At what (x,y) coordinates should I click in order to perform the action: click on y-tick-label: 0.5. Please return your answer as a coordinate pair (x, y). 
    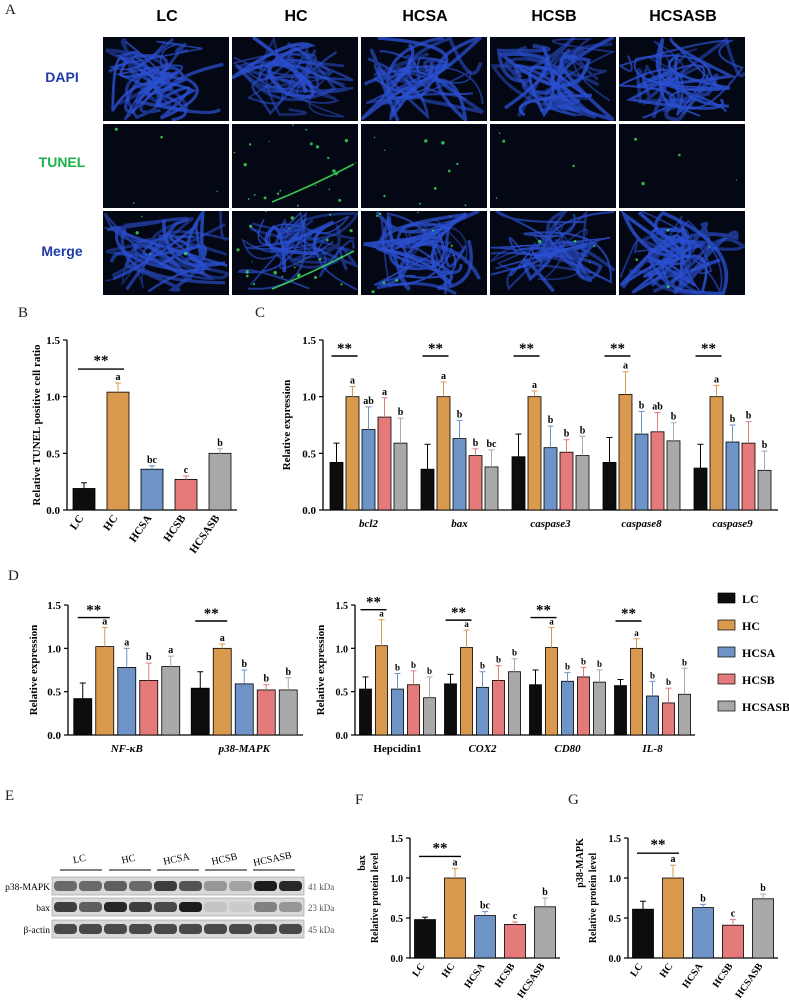
    Looking at the image, I should click on (397, 919).